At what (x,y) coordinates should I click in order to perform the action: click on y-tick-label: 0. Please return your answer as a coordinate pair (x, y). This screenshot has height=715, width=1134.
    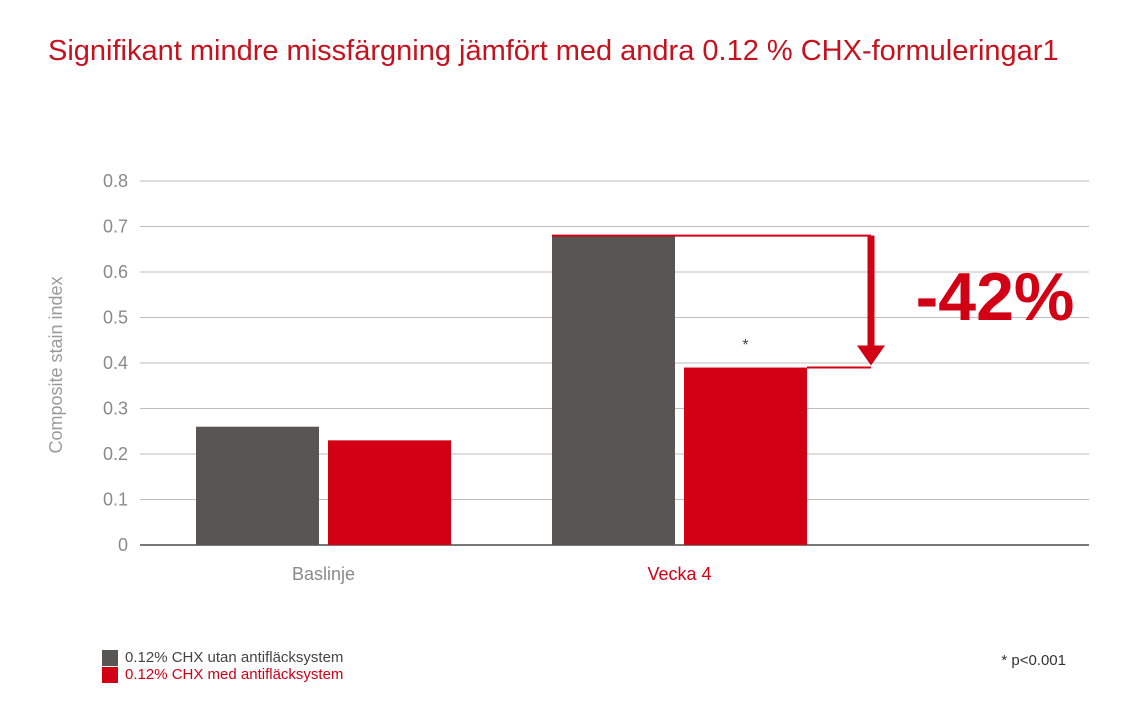
    Looking at the image, I should click on (123, 545).